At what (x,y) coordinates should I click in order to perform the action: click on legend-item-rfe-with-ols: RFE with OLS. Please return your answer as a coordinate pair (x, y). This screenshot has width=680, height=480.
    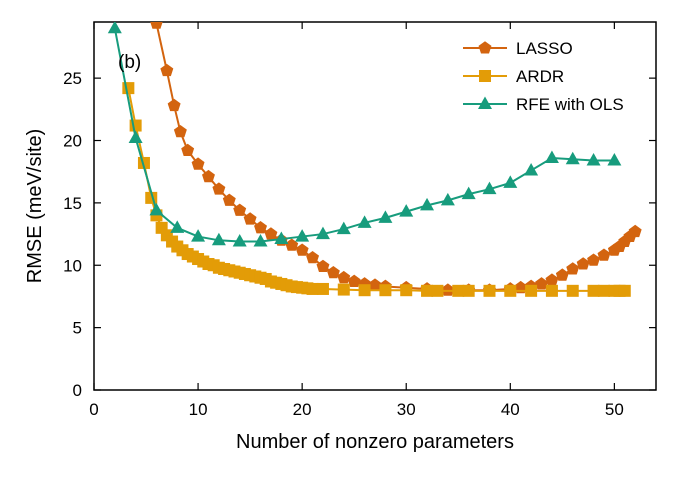
    Looking at the image, I should click on (543, 104).